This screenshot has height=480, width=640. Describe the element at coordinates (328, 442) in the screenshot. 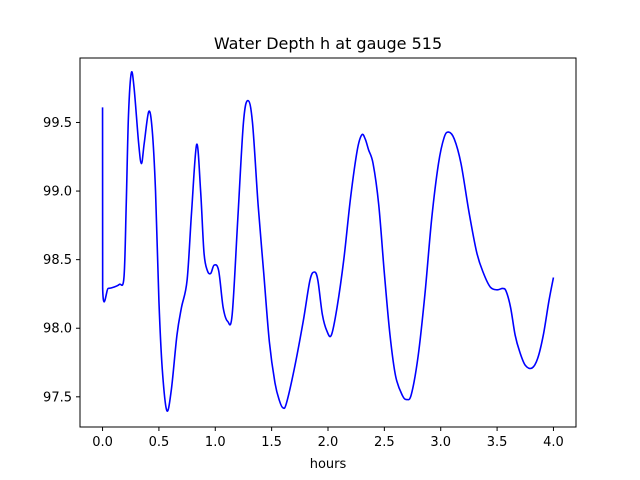

I see `x-tick-label: 2.0` at that location.